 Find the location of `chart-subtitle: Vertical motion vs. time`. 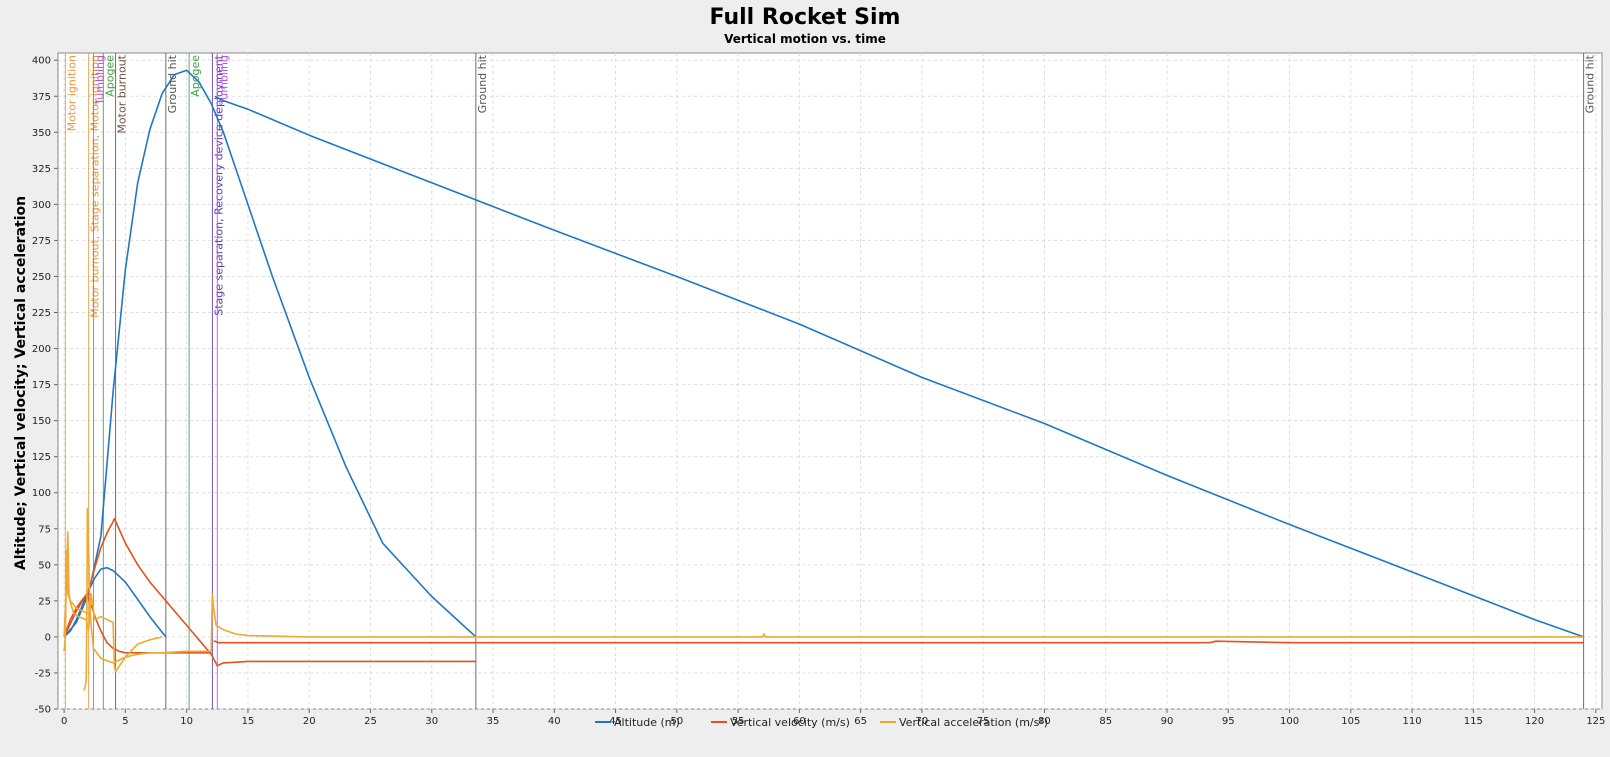

chart-subtitle: Vertical motion vs. time is located at coordinates (805, 39).